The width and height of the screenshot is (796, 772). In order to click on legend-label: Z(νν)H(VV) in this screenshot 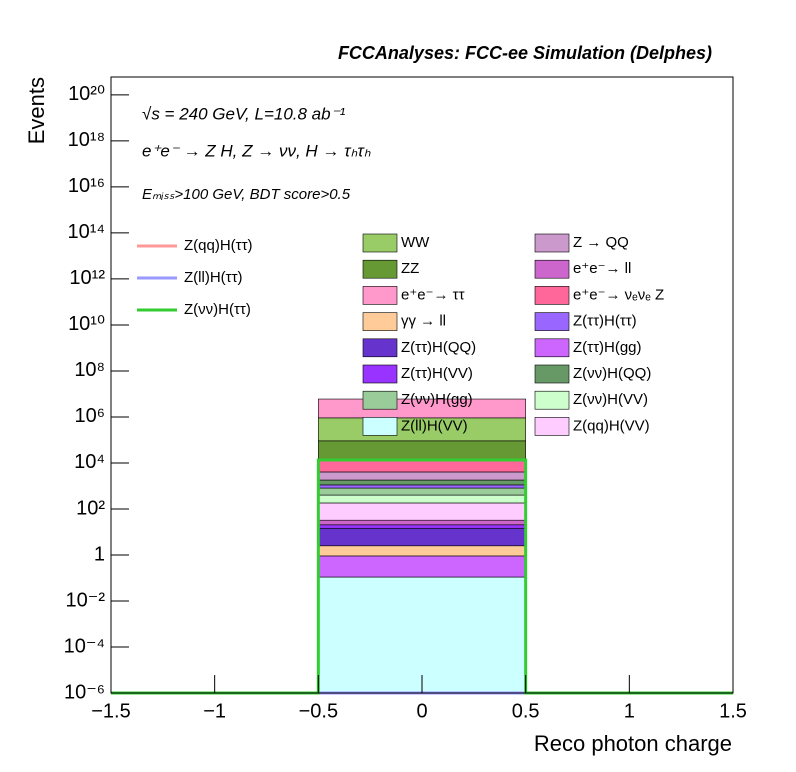, I will do `click(610, 399)`.